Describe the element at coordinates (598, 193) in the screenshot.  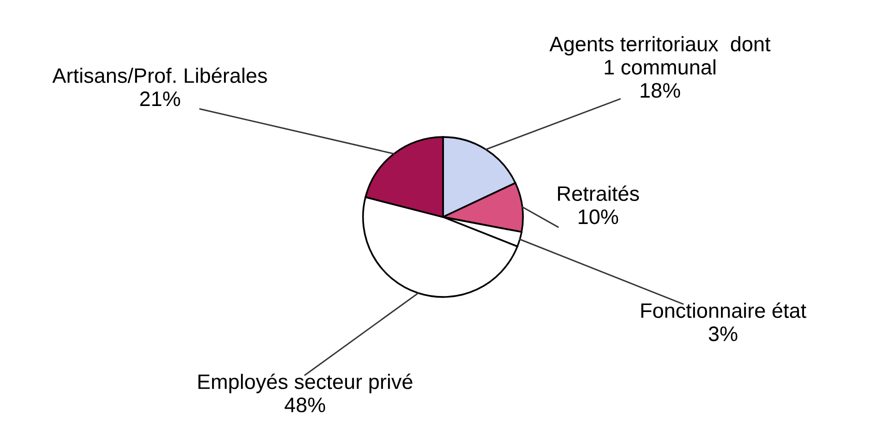
I see `slice-label: Retraités` at that location.